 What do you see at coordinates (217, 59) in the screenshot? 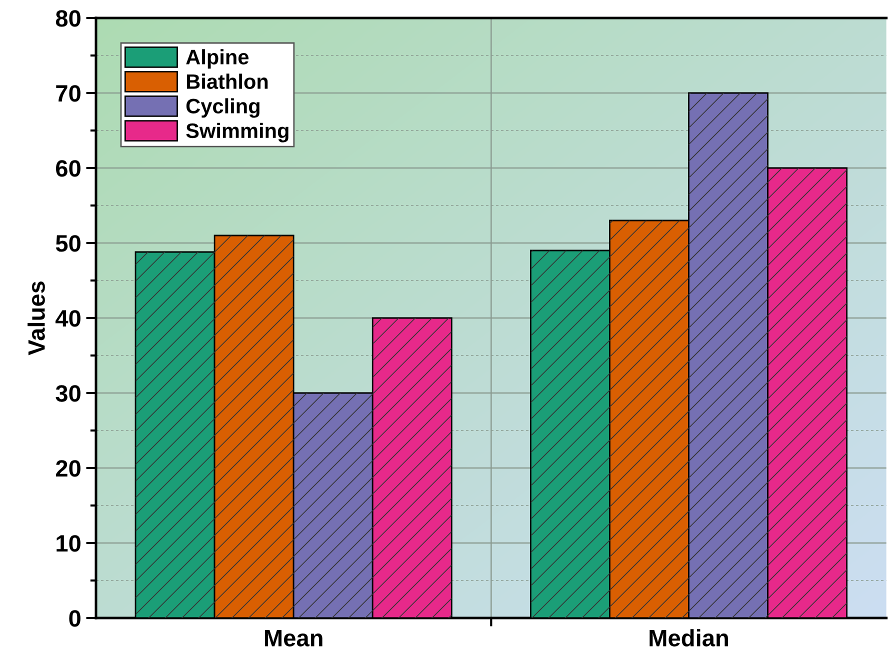
I see `legend-label: Alpine` at bounding box center [217, 59].